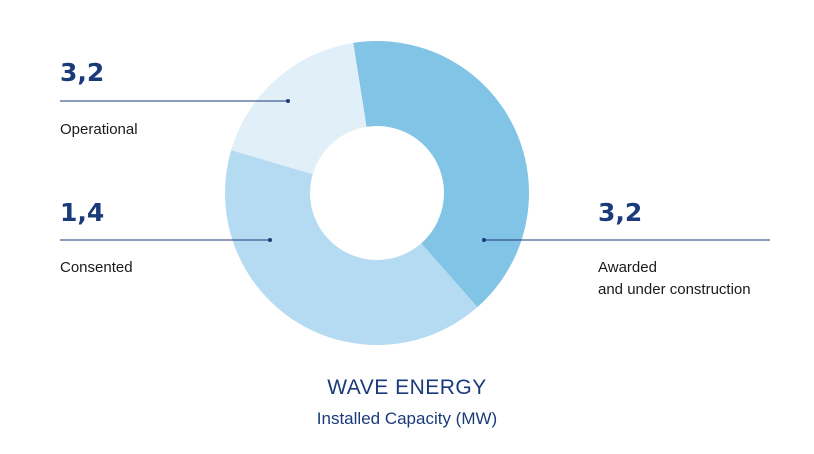 The width and height of the screenshot is (814, 454). Describe the element at coordinates (620, 212) in the screenshot. I see `awarded-value: 3,2` at that location.